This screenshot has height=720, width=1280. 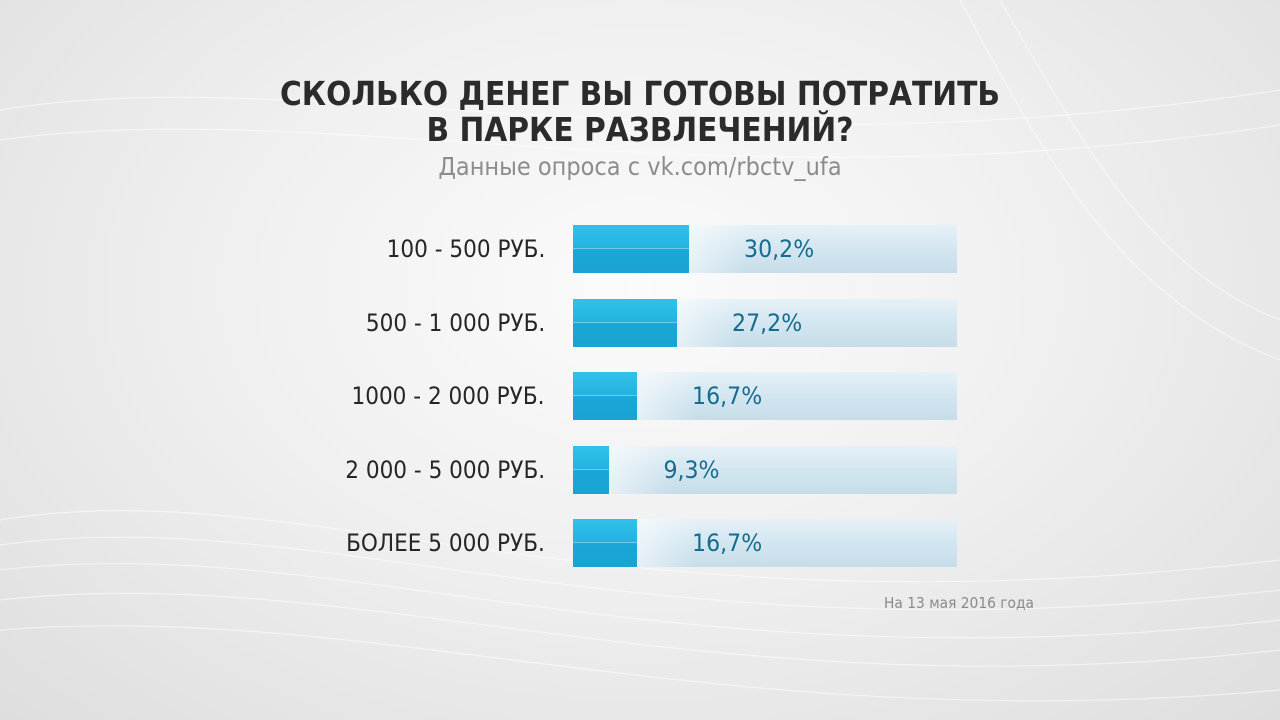 I want to click on data-label: 27,2%, so click(x=767, y=323).